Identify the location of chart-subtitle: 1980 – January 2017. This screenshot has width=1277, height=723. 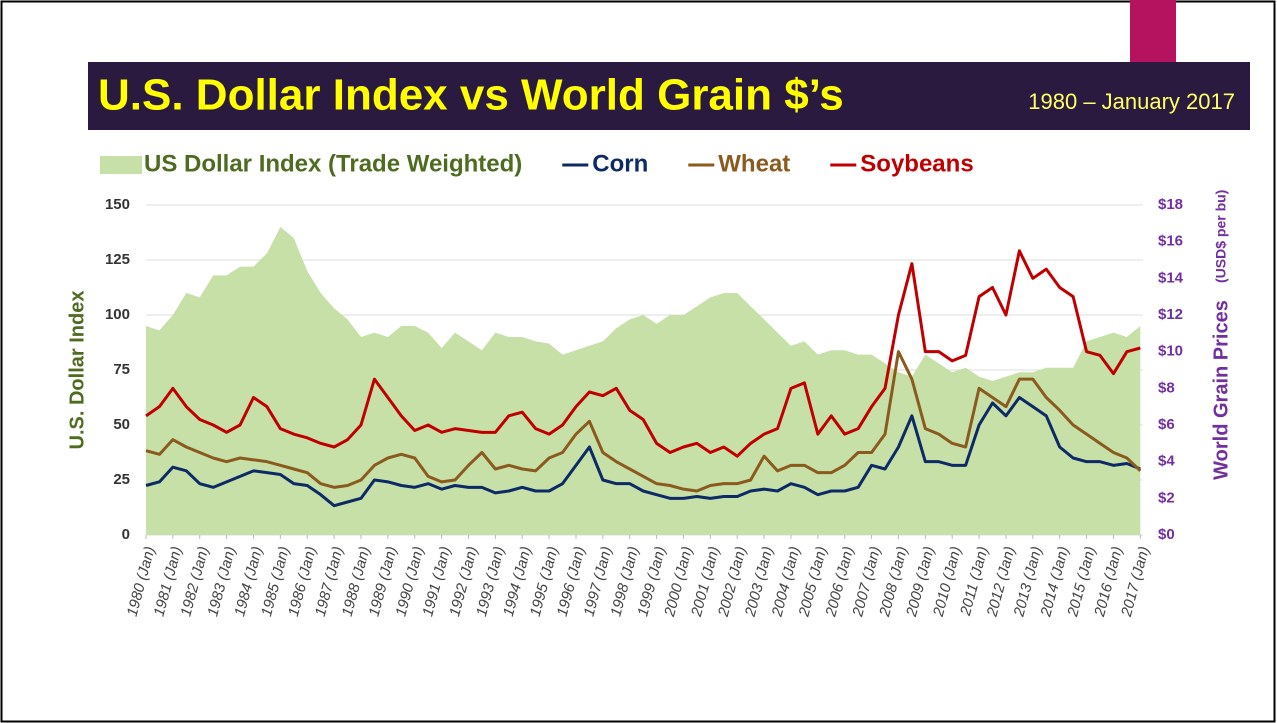
(1131, 101).